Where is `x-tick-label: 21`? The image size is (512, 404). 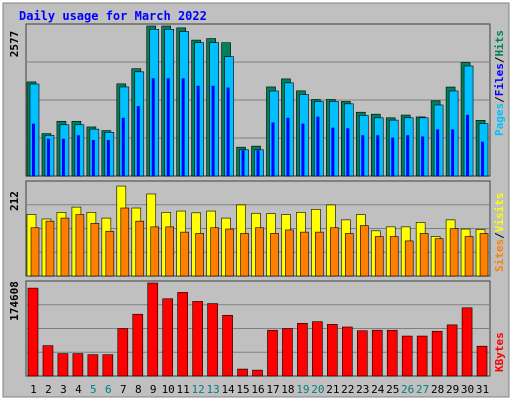 x-tick-label: 21 is located at coordinates (332, 389).